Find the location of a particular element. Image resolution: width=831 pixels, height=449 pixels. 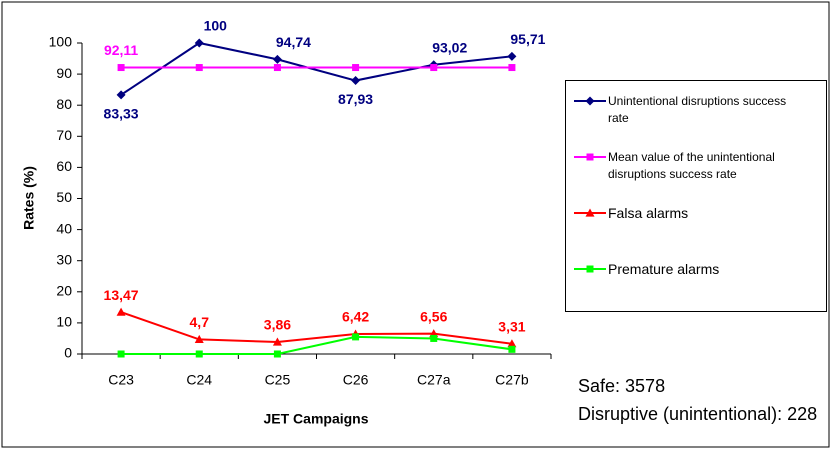

legend-entry: Falsa alarms is located at coordinates (685, 213).